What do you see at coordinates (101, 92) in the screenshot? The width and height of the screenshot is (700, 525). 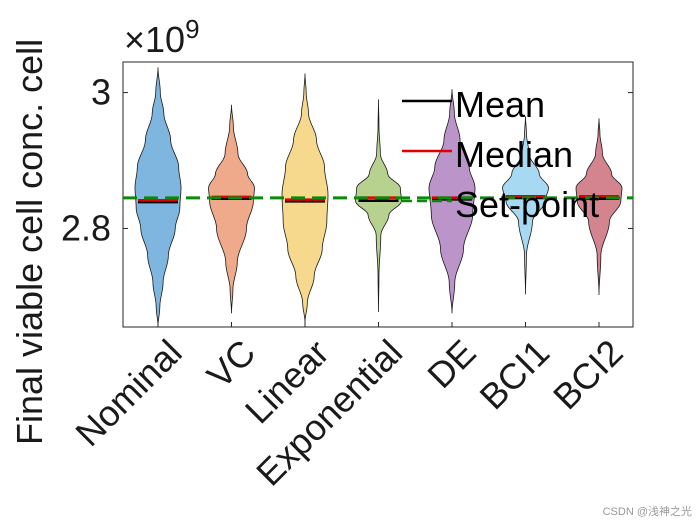 I see `y-tick-label: 3` at bounding box center [101, 92].